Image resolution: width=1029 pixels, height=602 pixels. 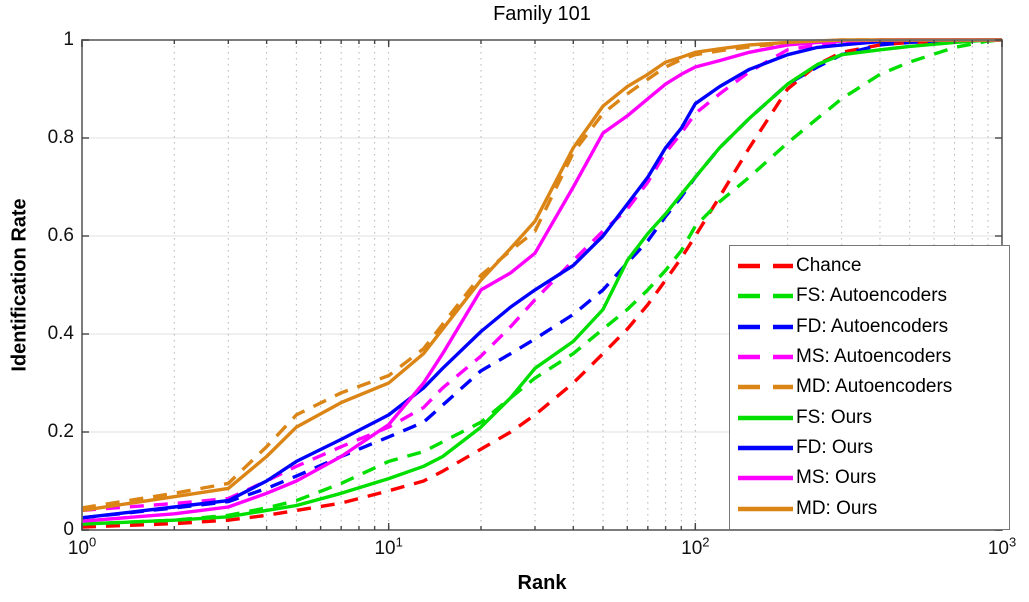 I want to click on legend-item-fs-autoencoders: FS: Autoencoders, so click(x=873, y=296).